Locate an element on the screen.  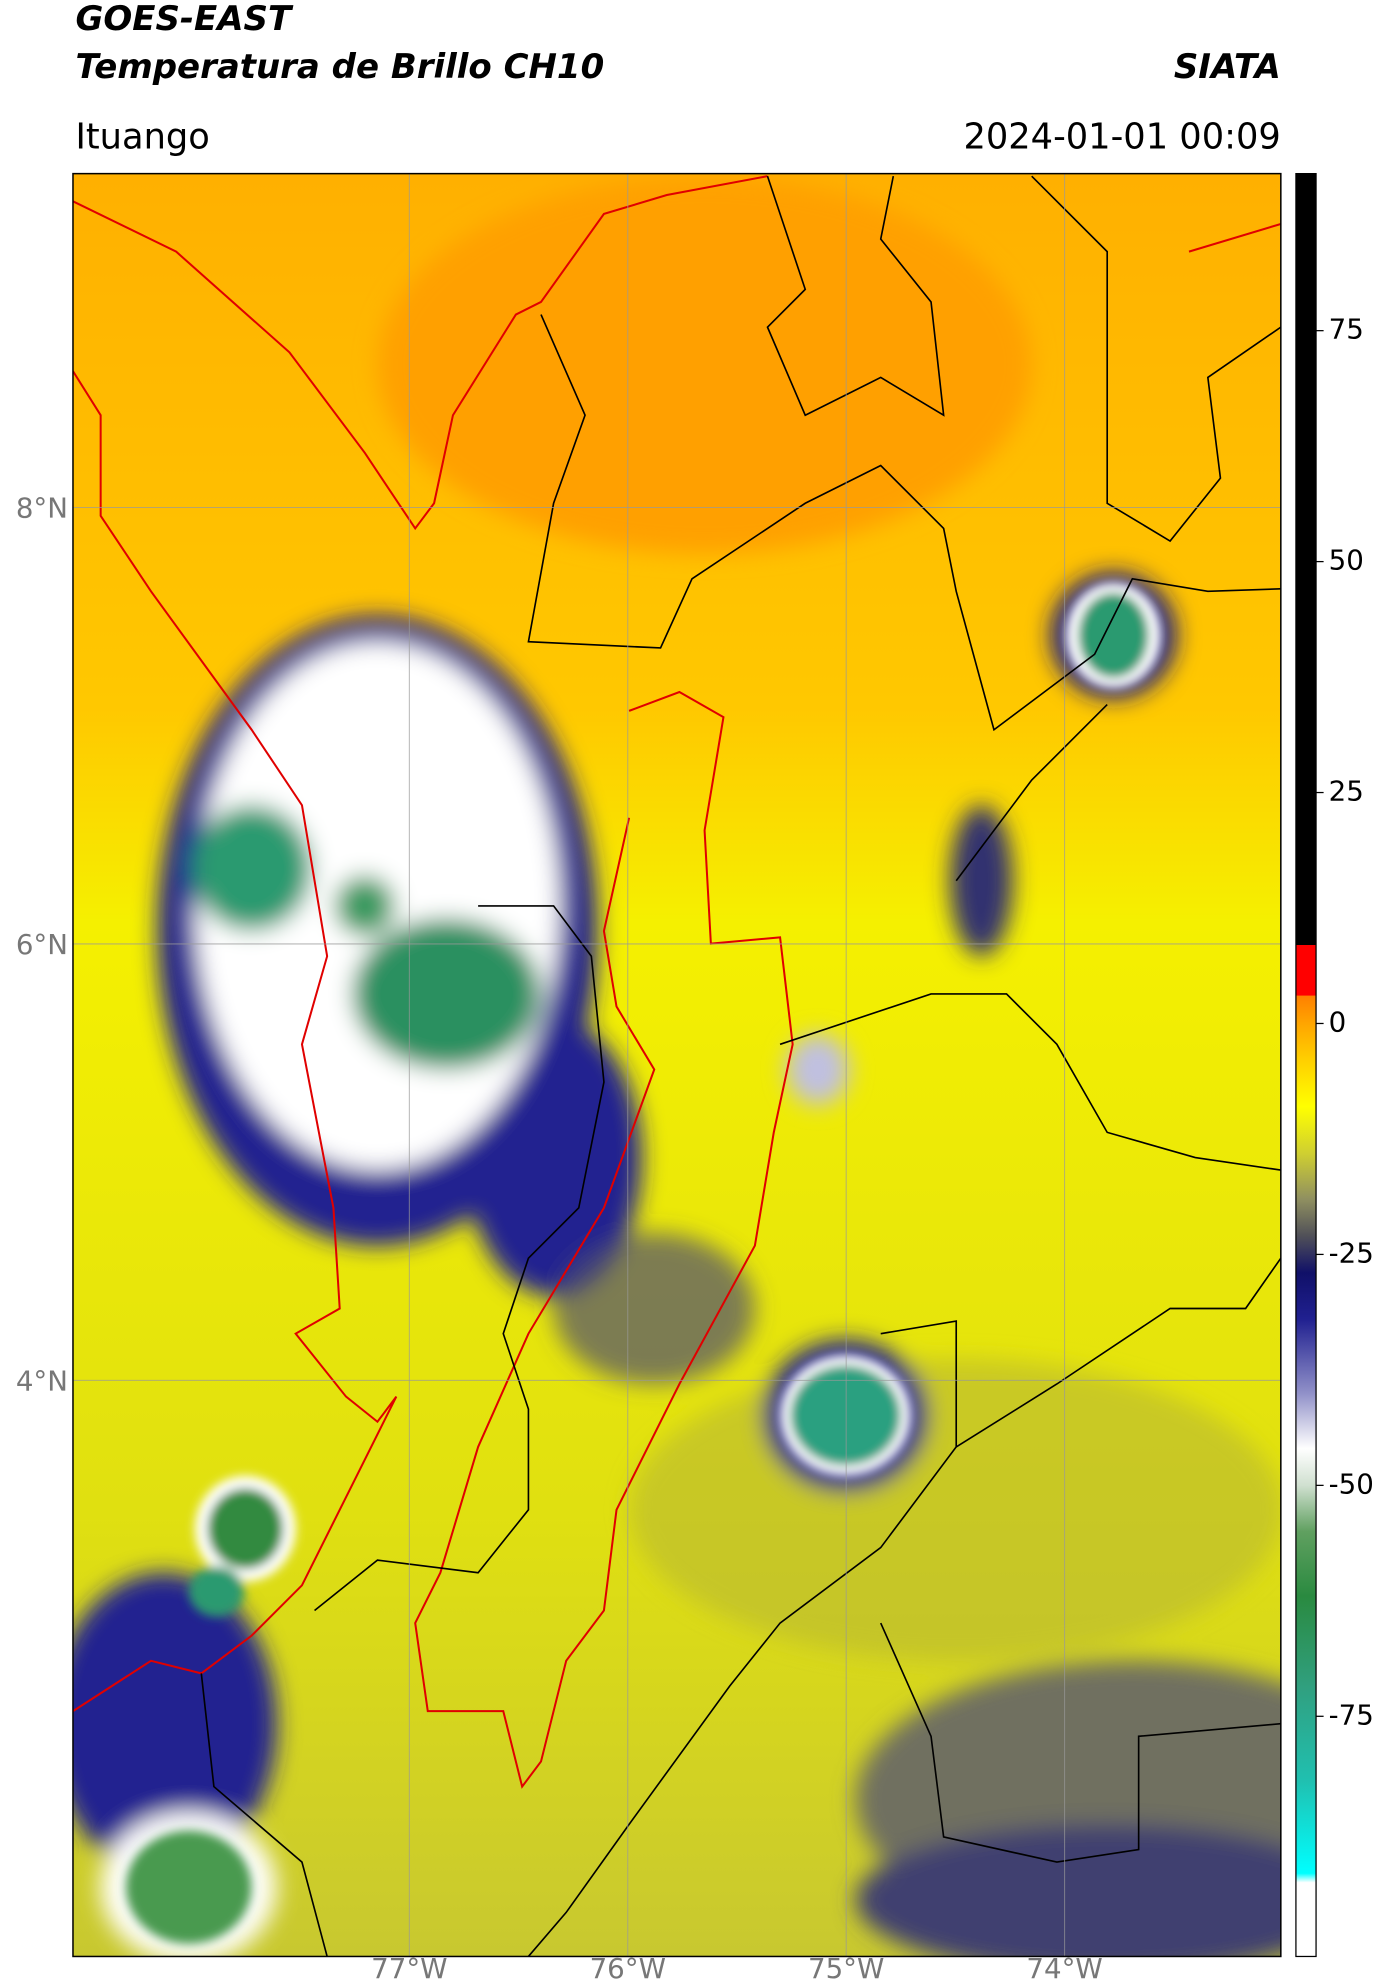
colorbar-tick-label: -25 is located at coordinates (1351, 1252).